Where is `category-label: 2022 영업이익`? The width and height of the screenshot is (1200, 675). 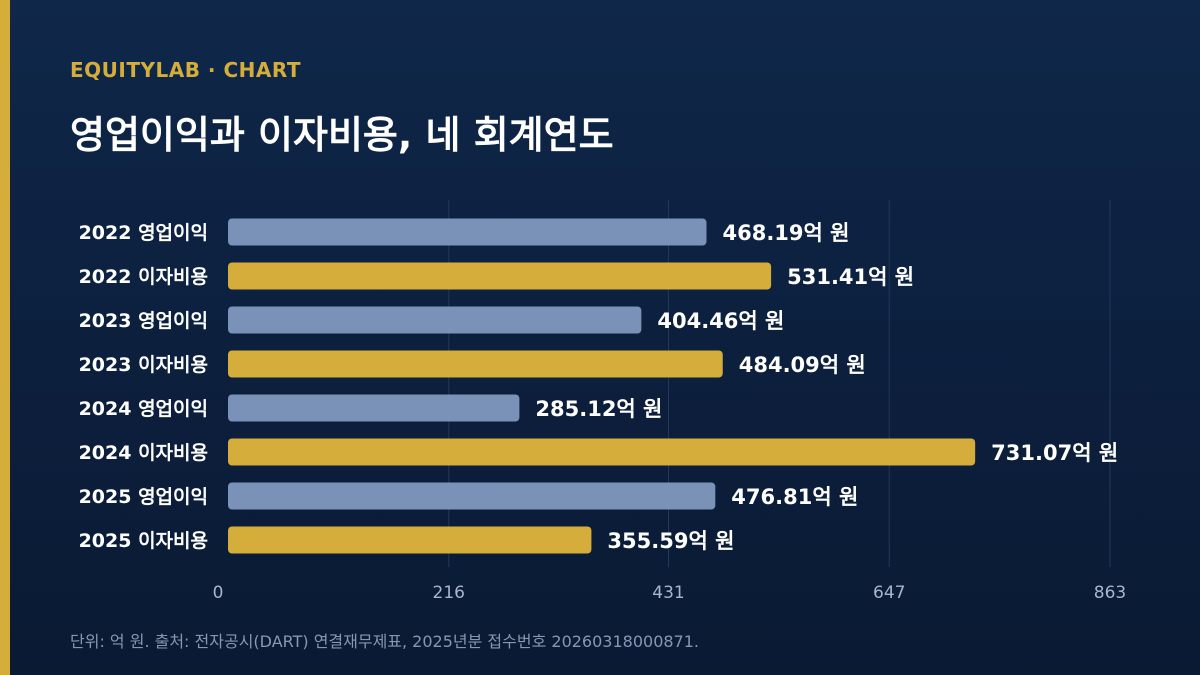 category-label: 2022 영업이익 is located at coordinates (143, 233).